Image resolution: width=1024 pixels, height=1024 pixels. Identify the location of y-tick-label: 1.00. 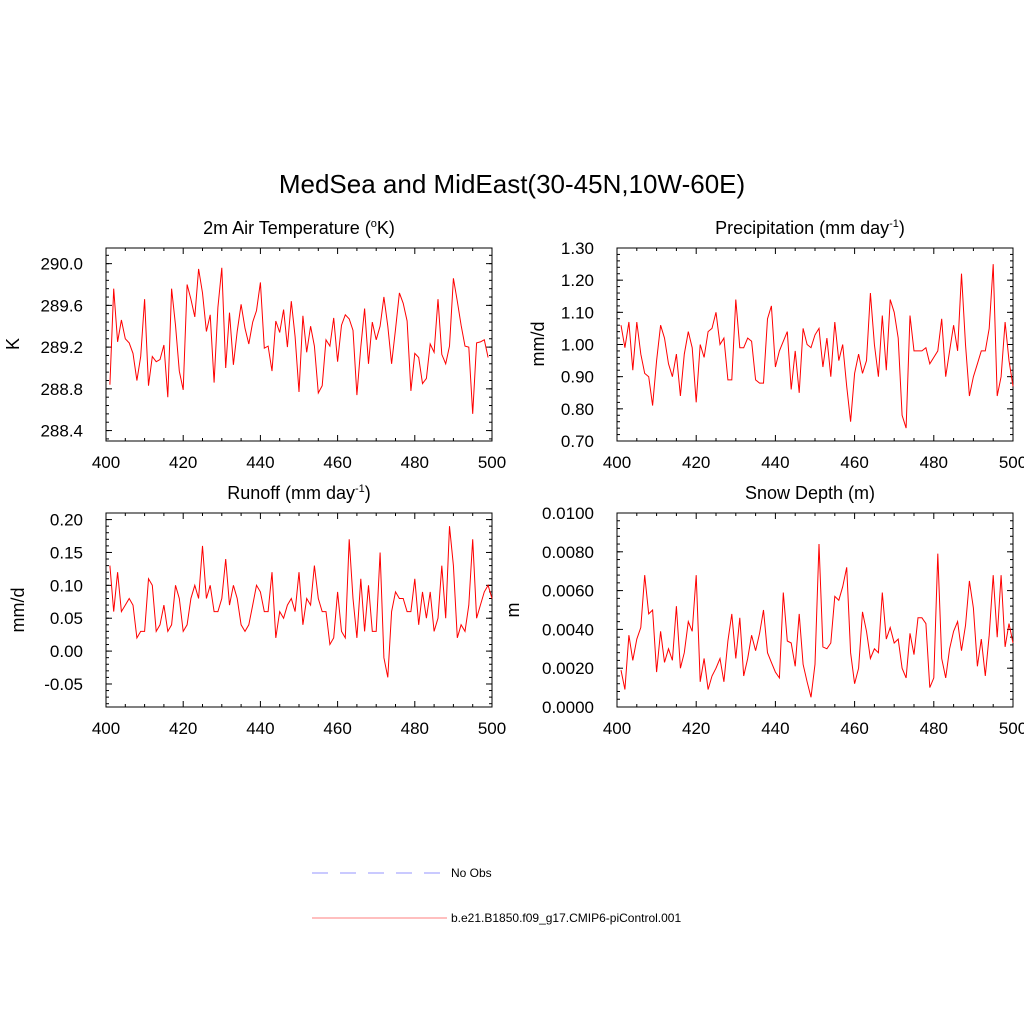
(577, 345).